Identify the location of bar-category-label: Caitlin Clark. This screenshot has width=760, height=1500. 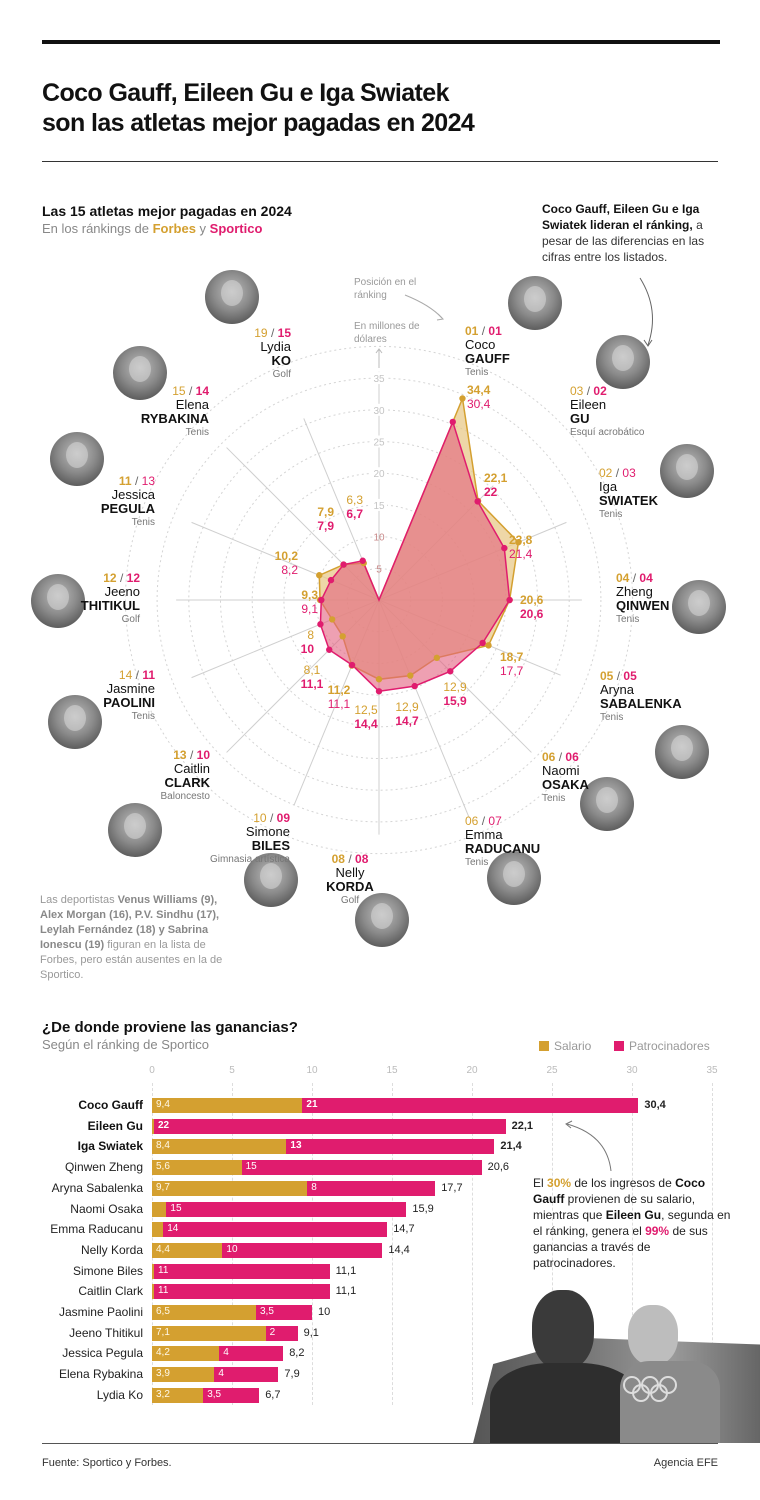
(110, 1291).